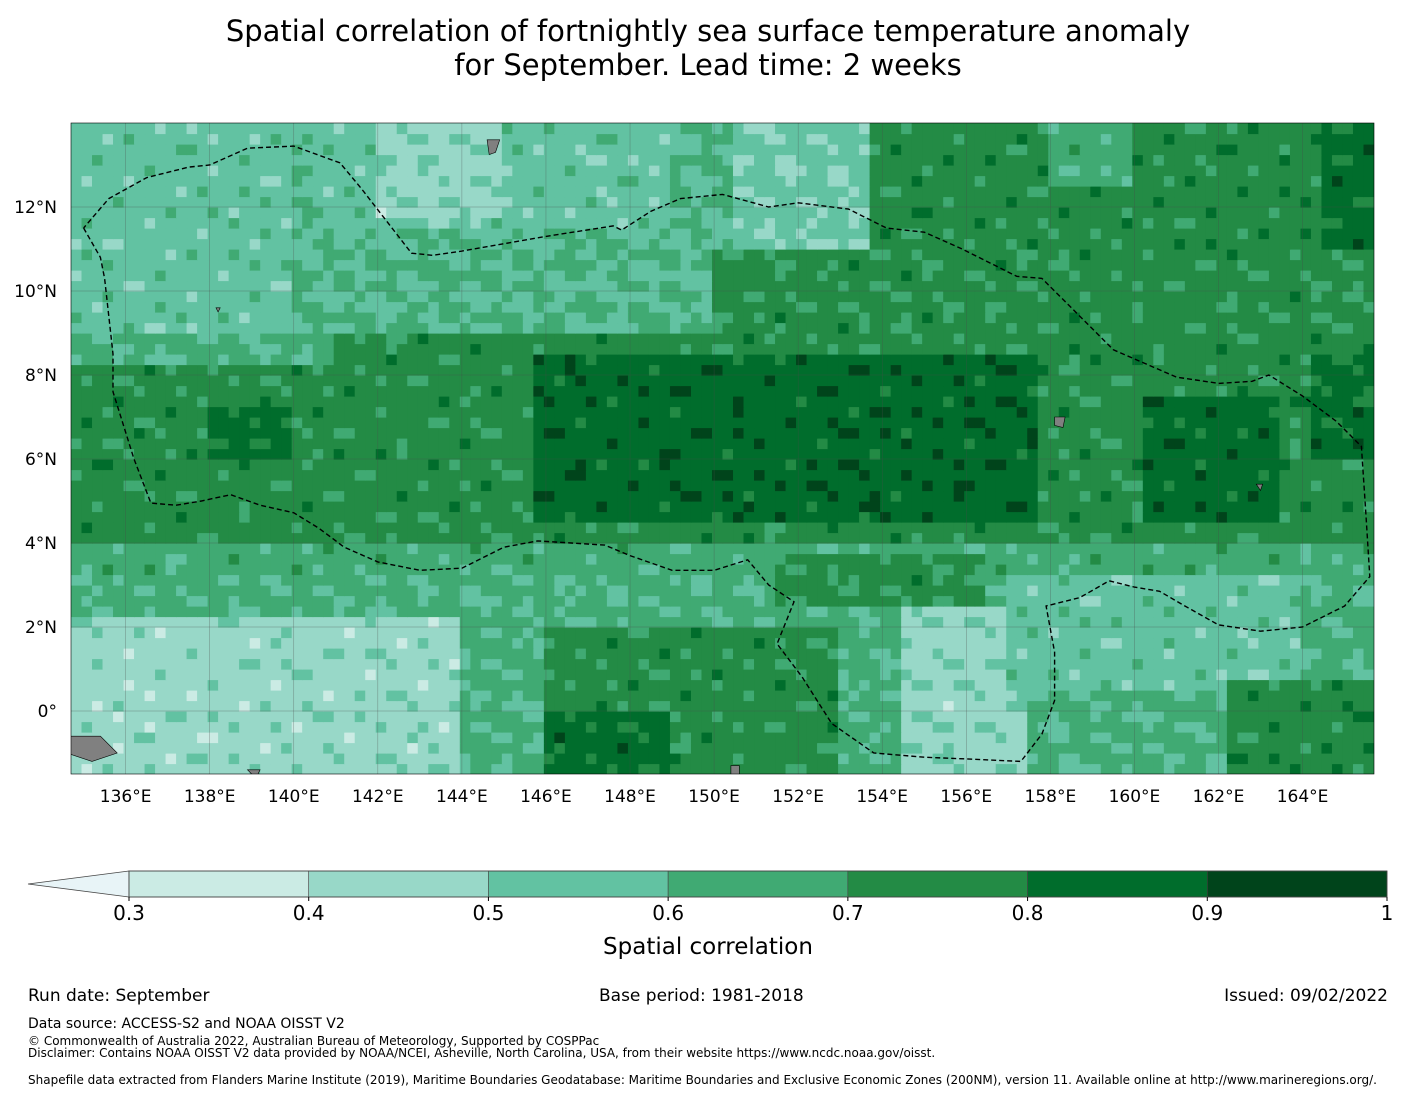  Describe the element at coordinates (1387, 913) in the screenshot. I see `colorbar-tick-label: 1` at that location.